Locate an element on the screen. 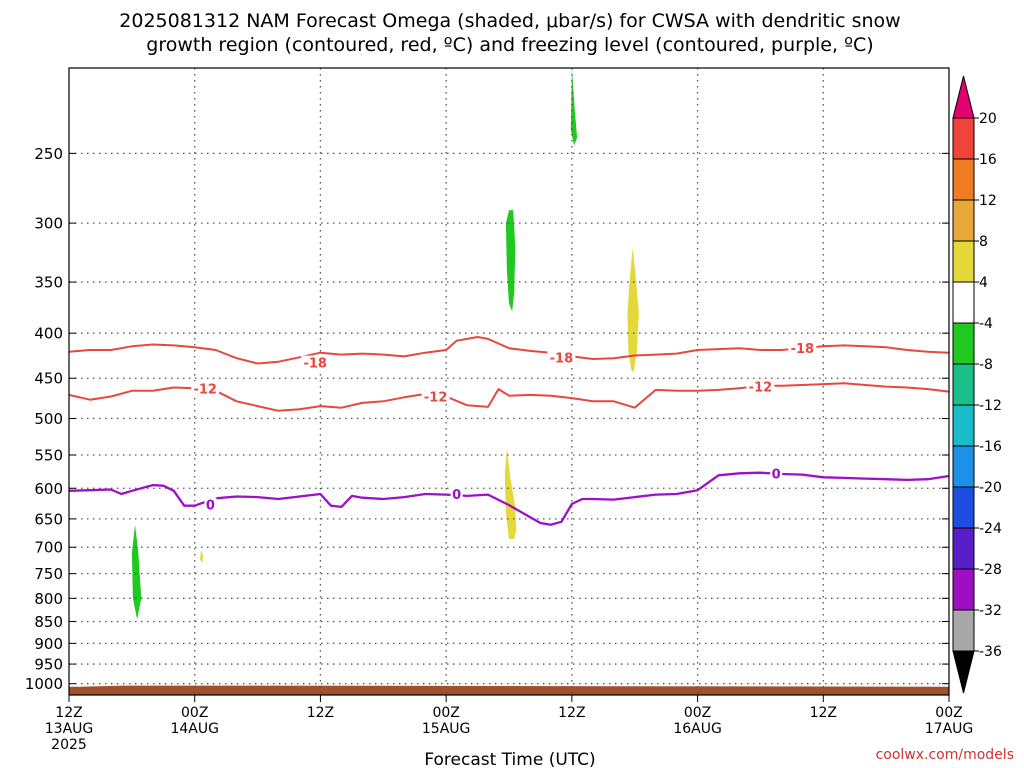 The width and height of the screenshot is (1024, 768). y-tick-label-850: 850 is located at coordinates (48, 622).